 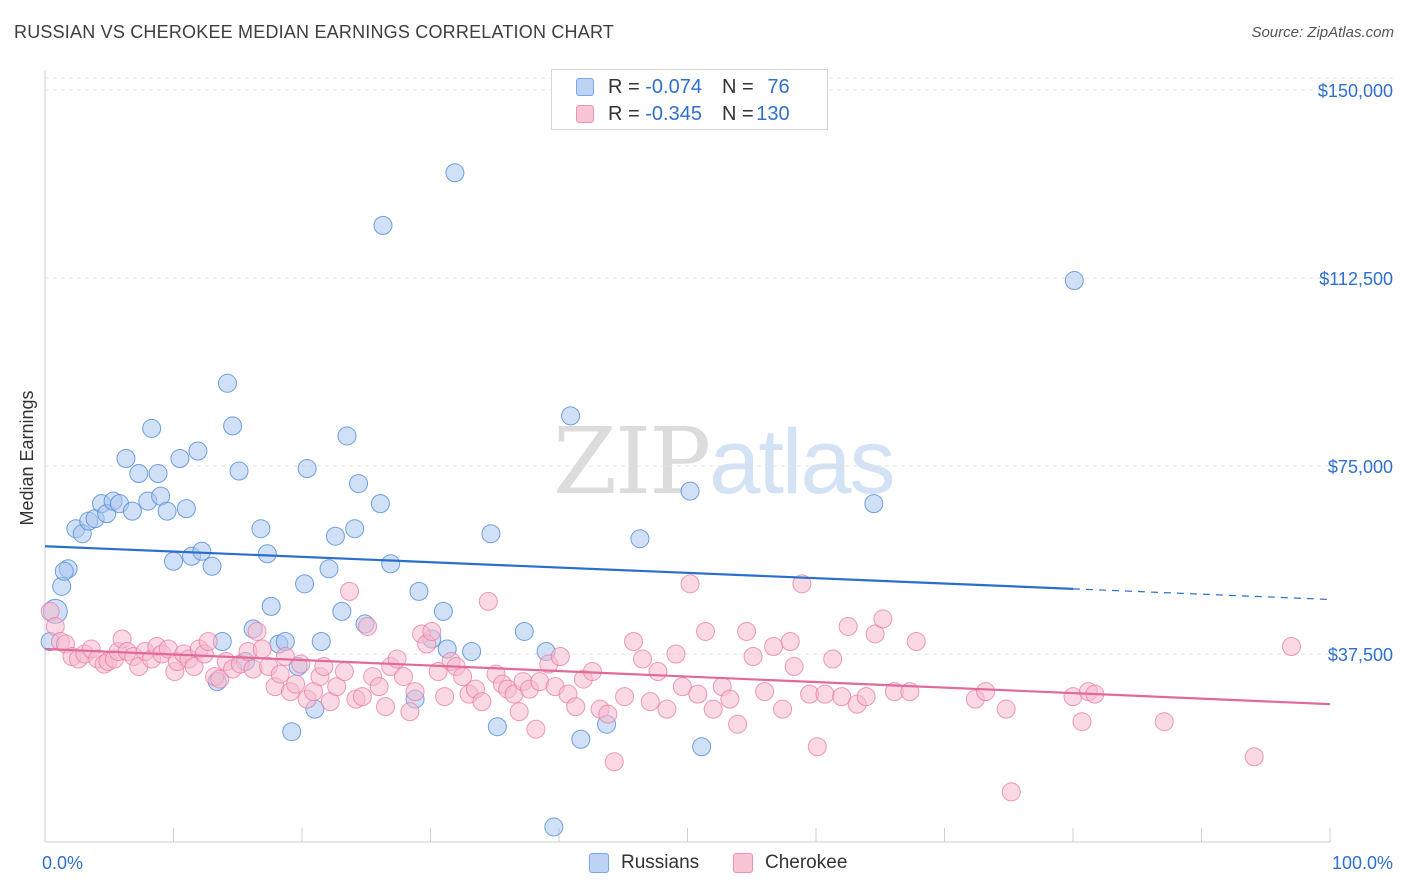 What do you see at coordinates (1201, 594) in the screenshot?
I see `trend-line-russians-extrapolated` at bounding box center [1201, 594].